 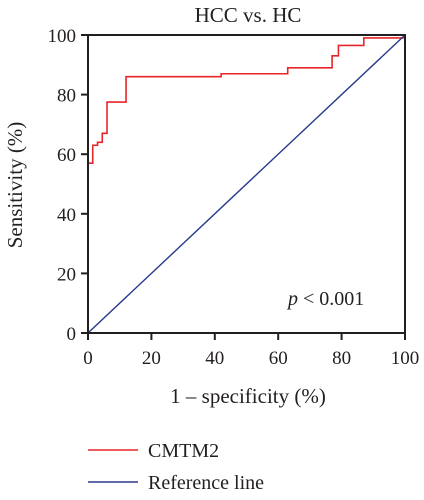 What do you see at coordinates (66, 274) in the screenshot?
I see `y-tick-label: 20` at bounding box center [66, 274].